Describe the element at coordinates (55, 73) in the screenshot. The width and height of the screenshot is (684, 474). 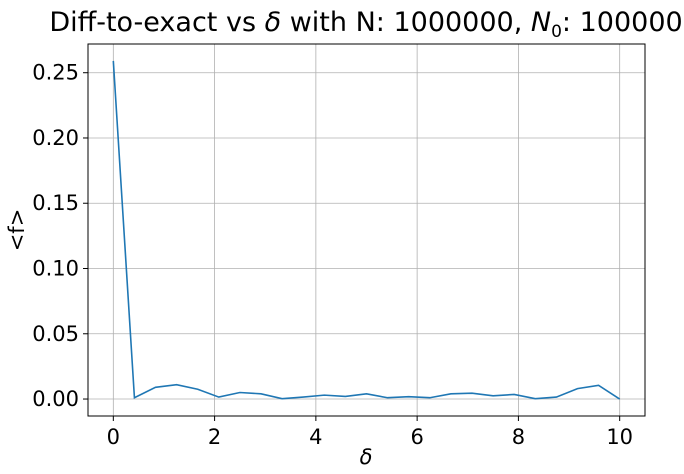
I see `y-tick-label: 0.25` at that location.